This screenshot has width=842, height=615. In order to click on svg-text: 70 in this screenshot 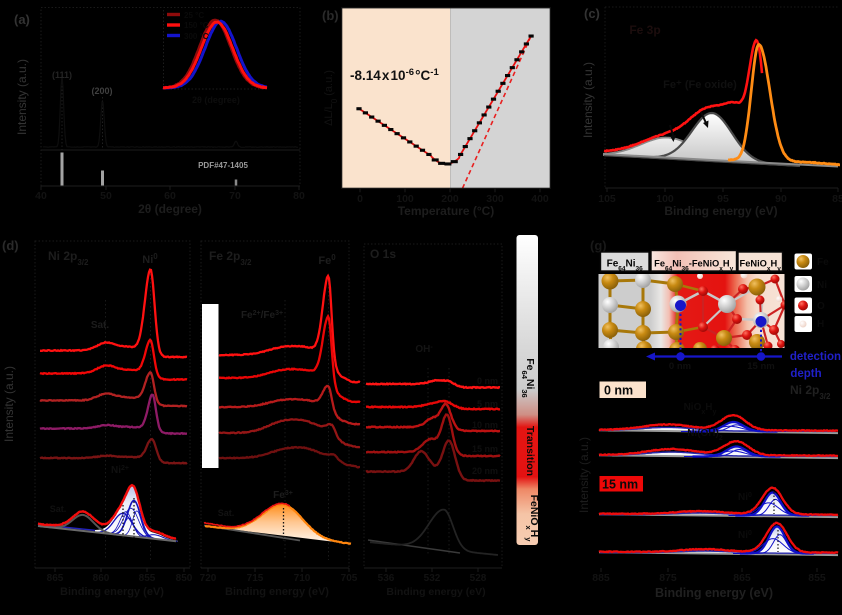, I will do `click(235, 196)`.